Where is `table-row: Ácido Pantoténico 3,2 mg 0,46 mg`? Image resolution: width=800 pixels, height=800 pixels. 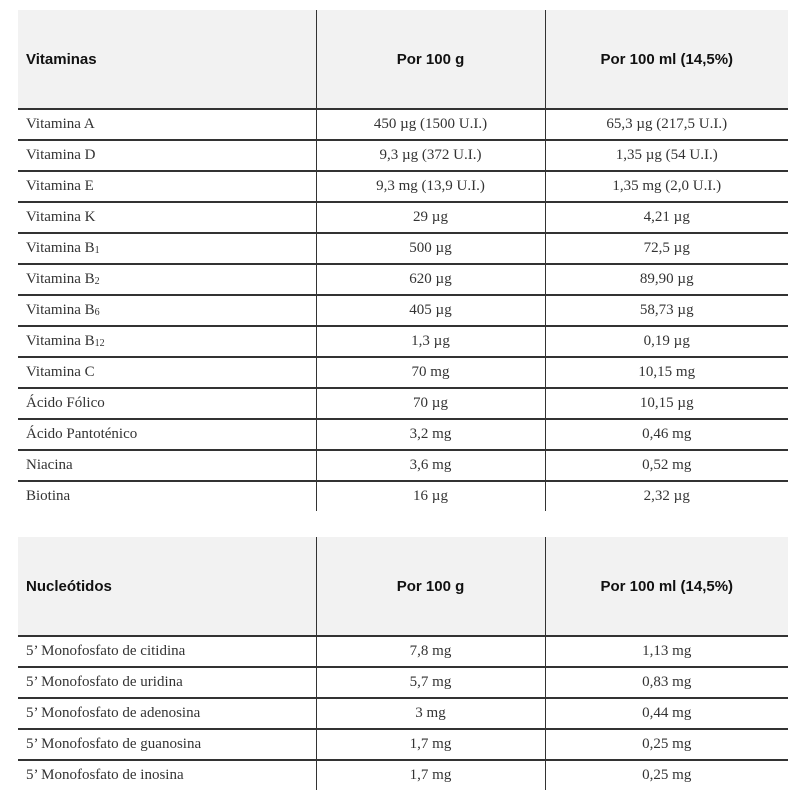
table-row: Ácido Pantoténico 3,2 mg 0,46 mg is located at coordinates (403, 435).